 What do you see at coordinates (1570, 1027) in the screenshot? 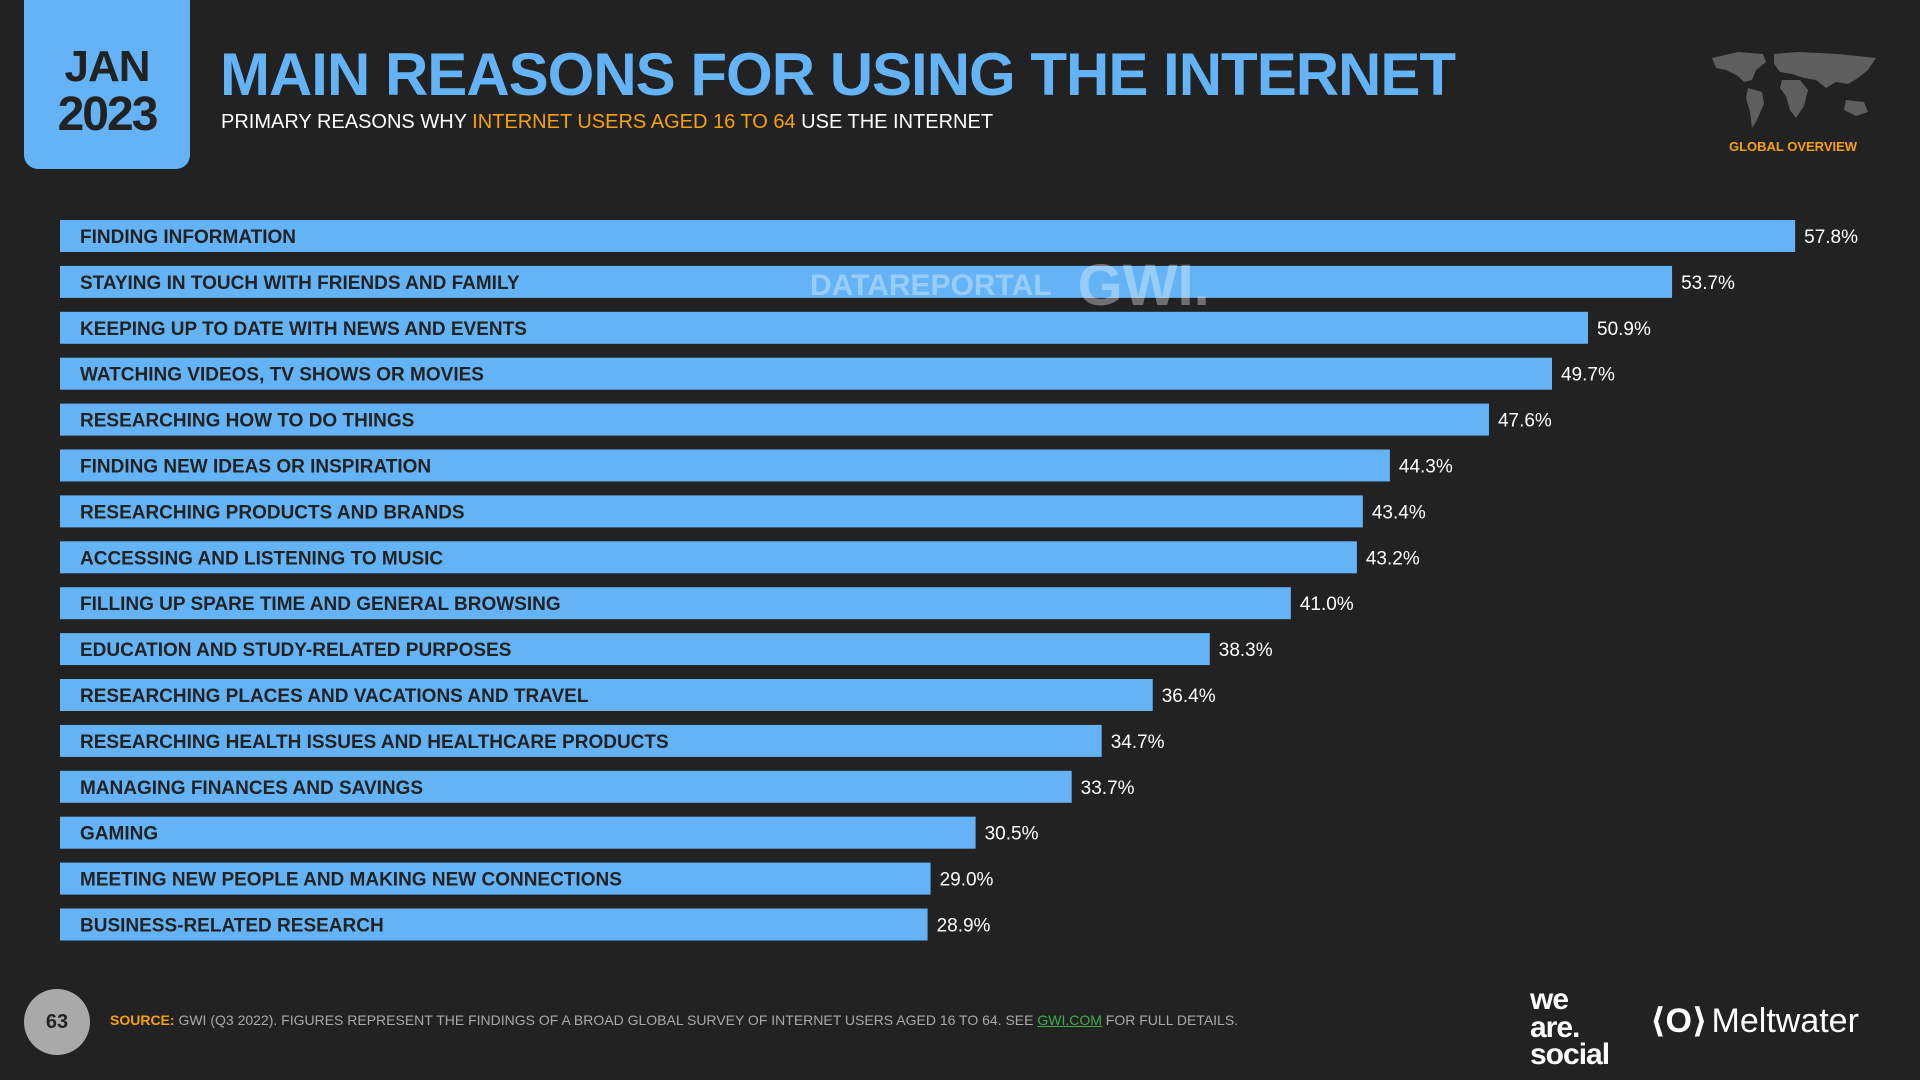
I see `we-are-social-logo: we are. social` at bounding box center [1570, 1027].